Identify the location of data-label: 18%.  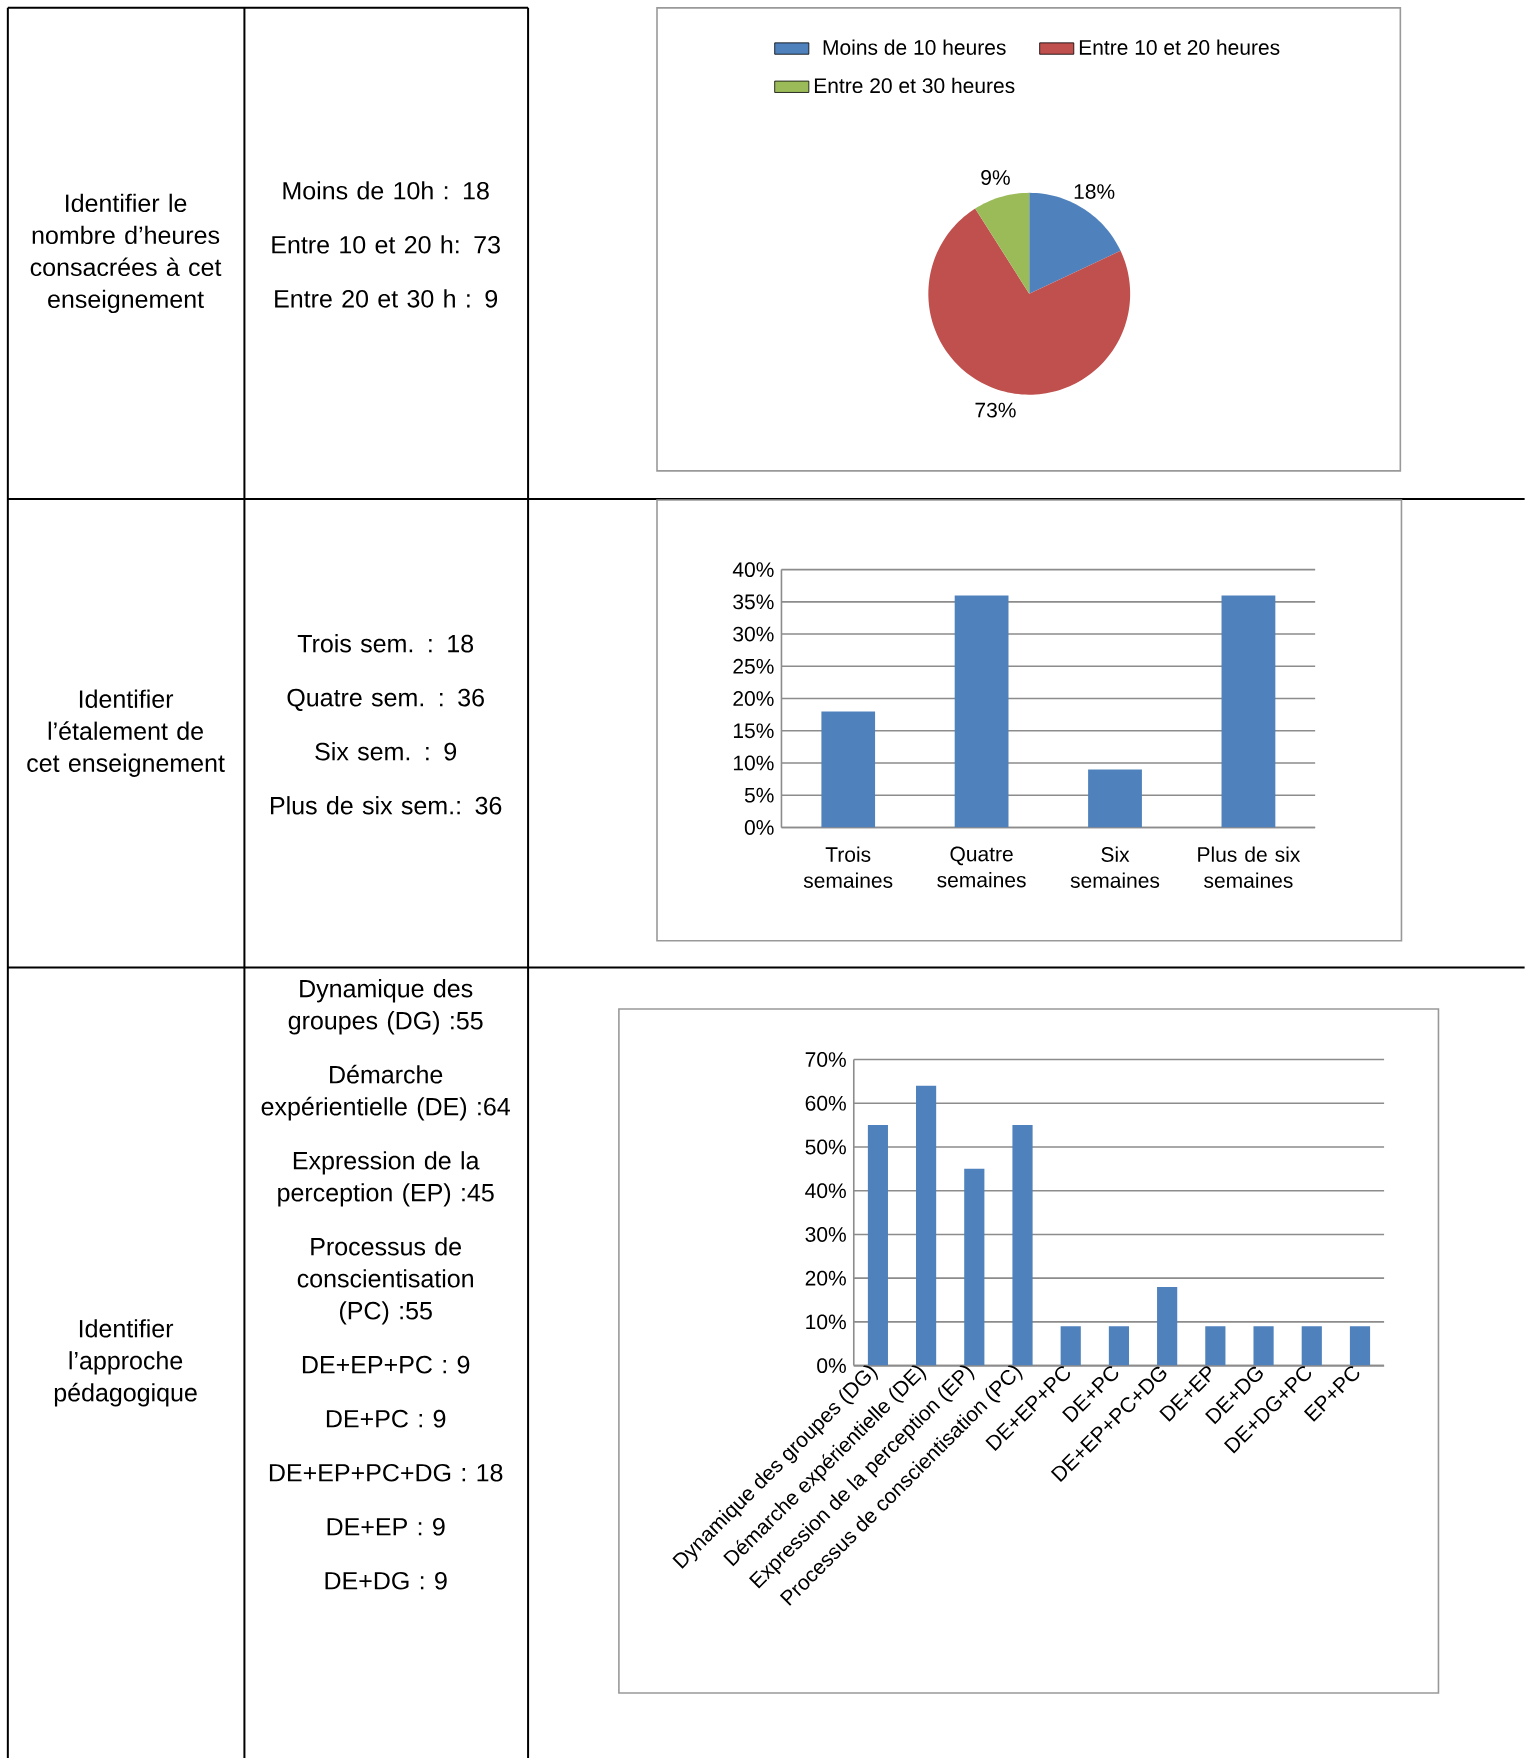
(1094, 191).